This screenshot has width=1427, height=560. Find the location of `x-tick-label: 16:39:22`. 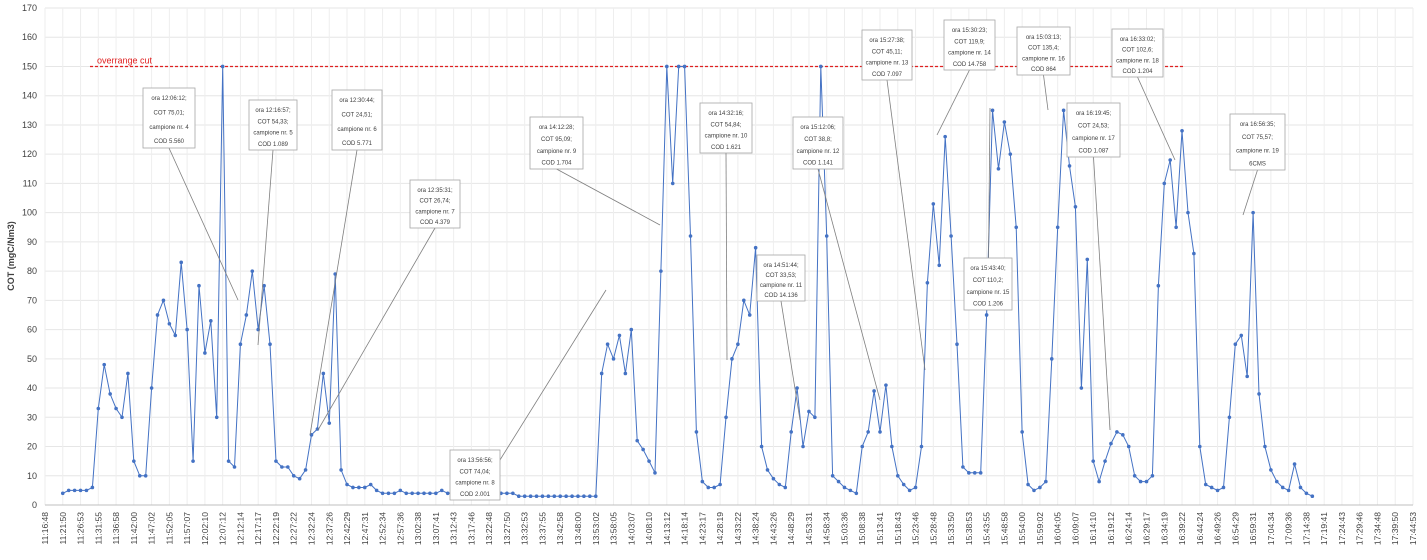

x-tick-label: 16:39:22 is located at coordinates (1182, 528).